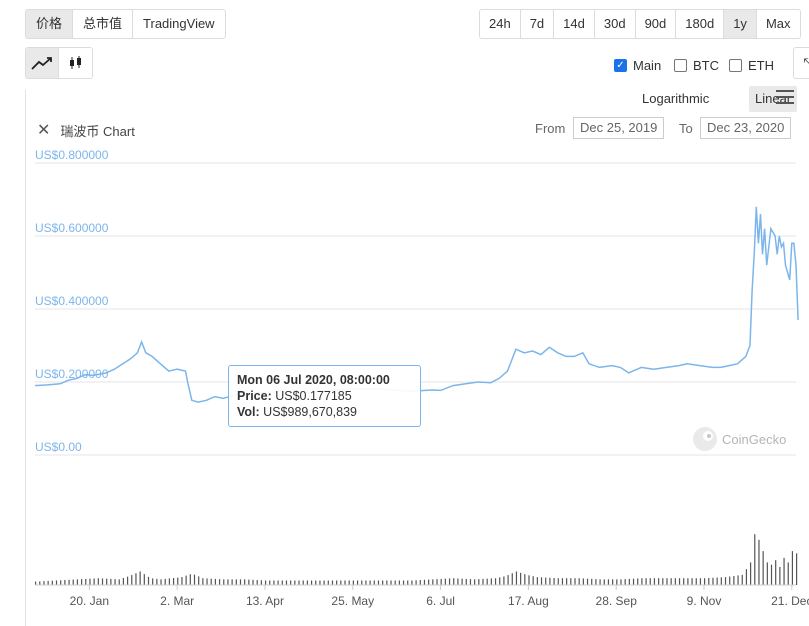 The height and width of the screenshot is (626, 809). I want to click on x-tick-label: 28. Sep, so click(617, 601).